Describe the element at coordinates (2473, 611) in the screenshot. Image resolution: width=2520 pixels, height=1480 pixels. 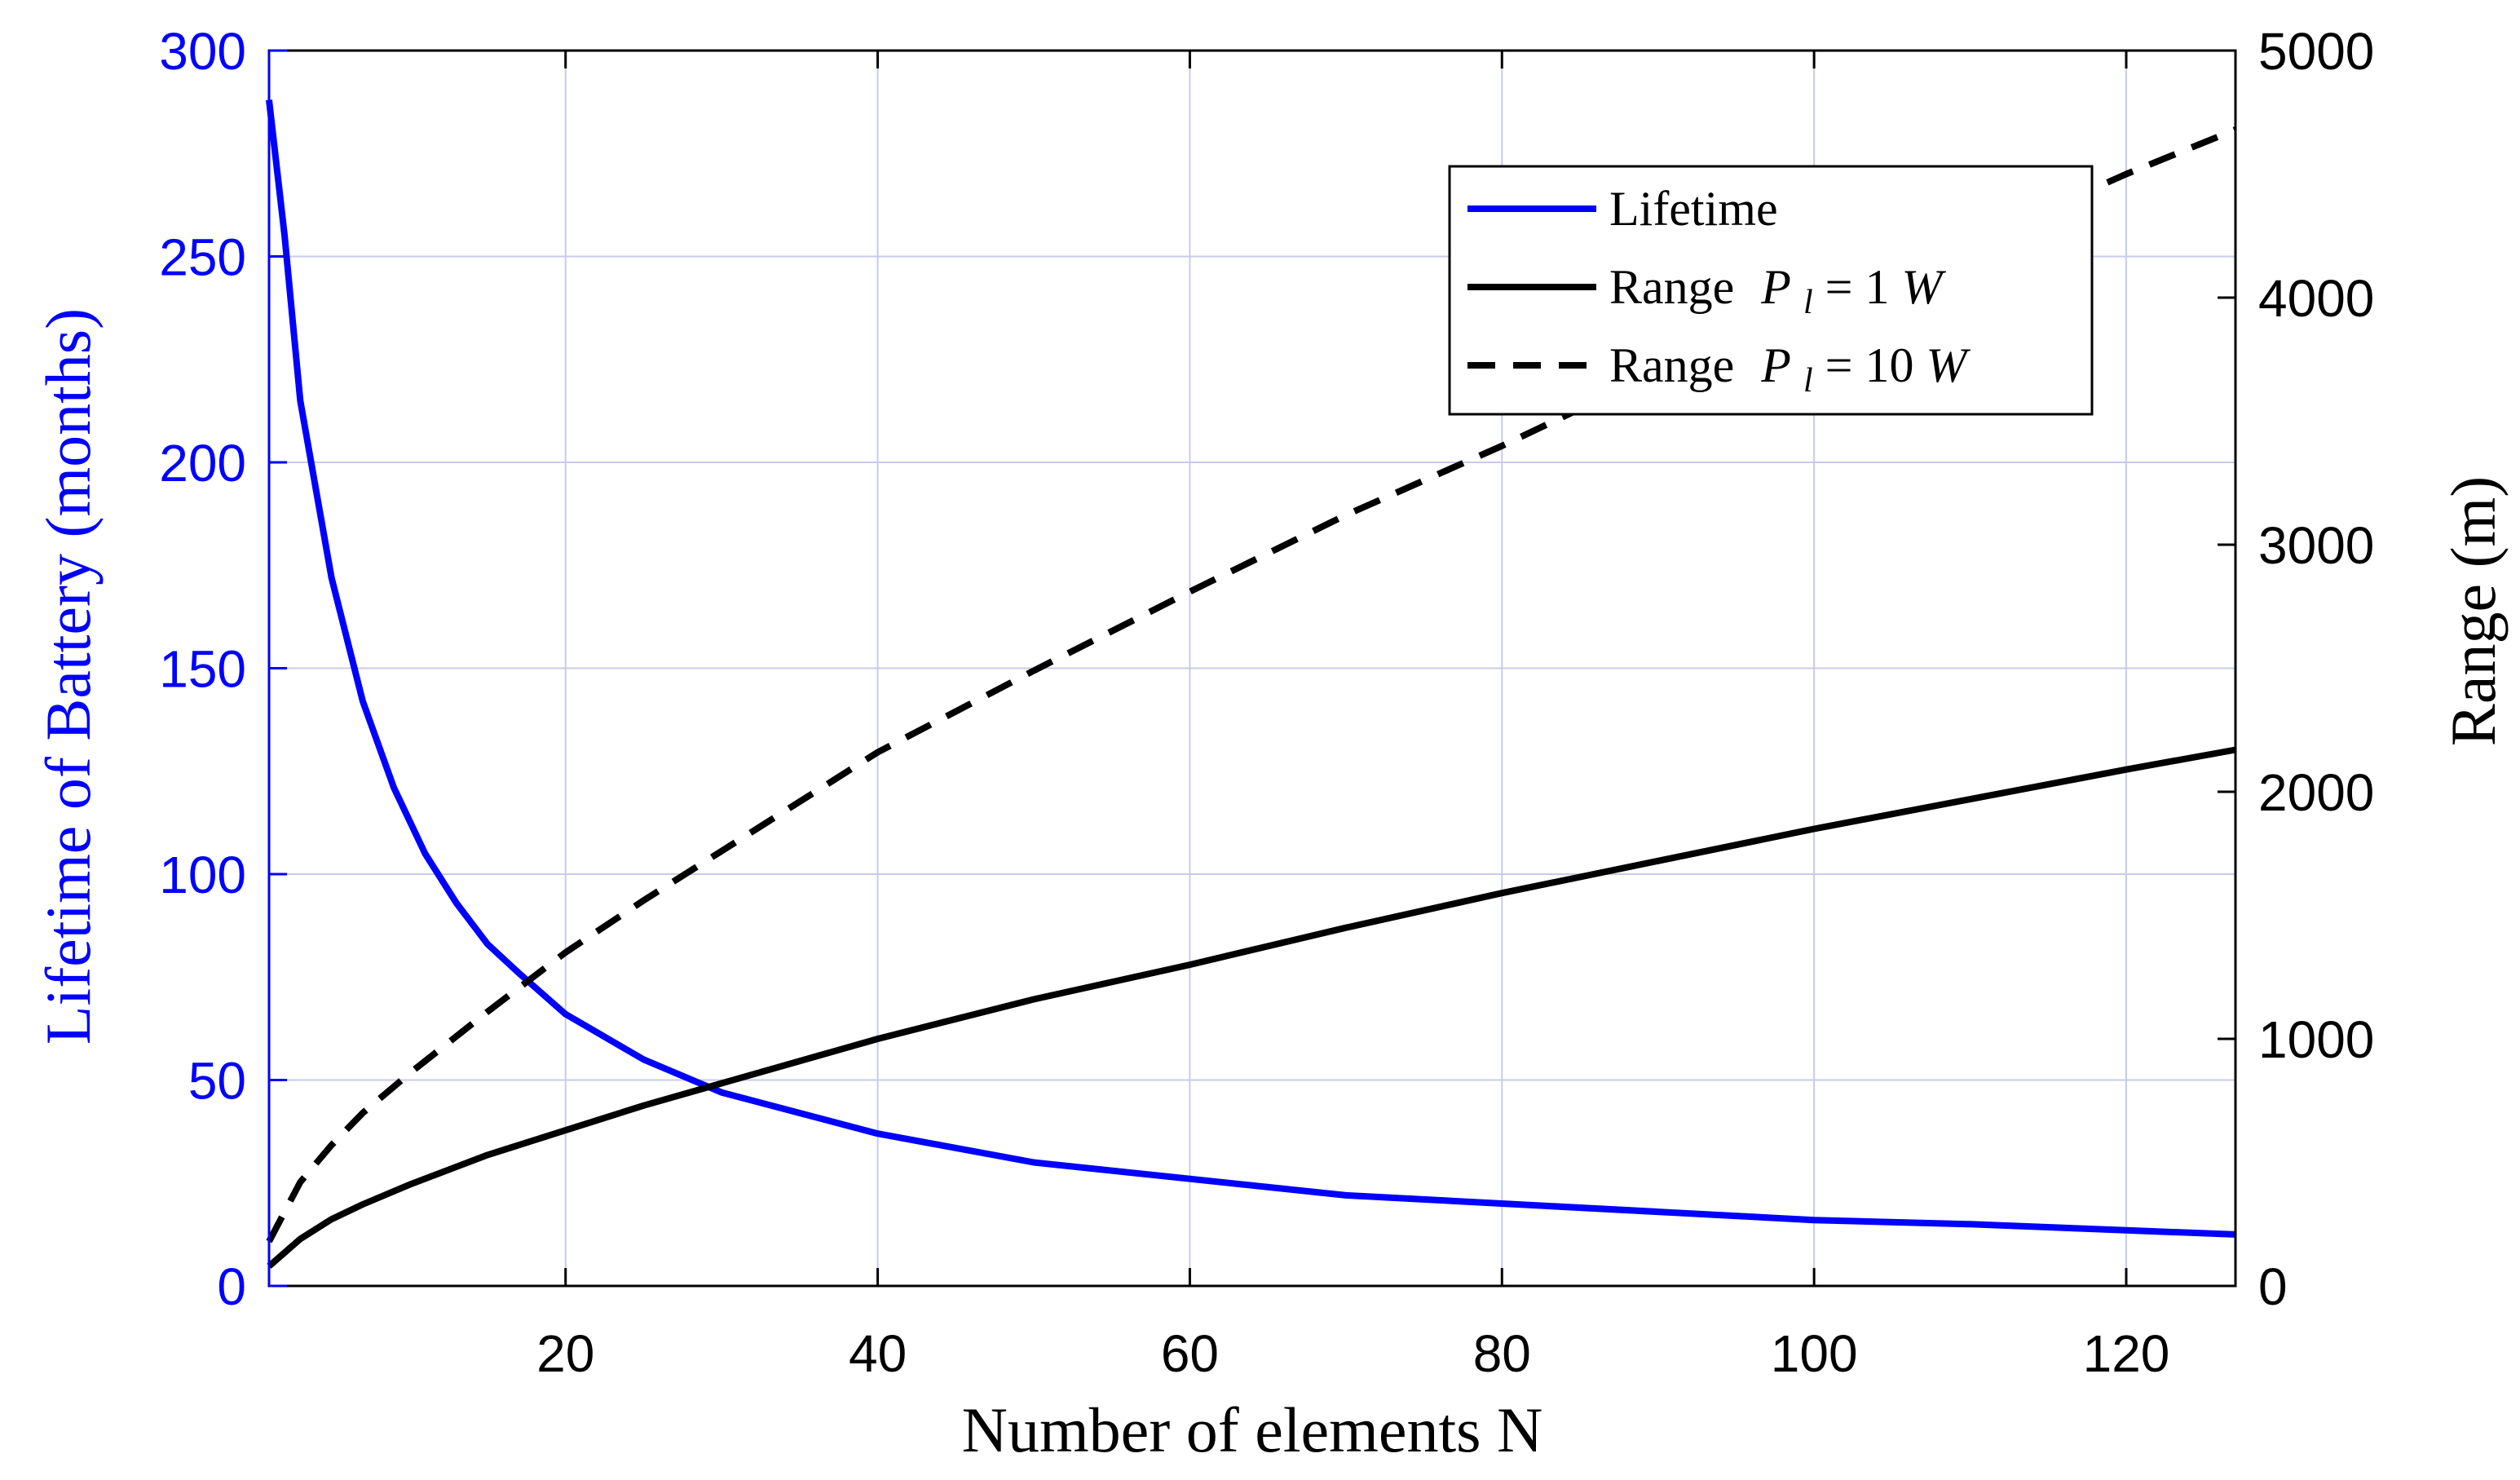
I see `right-y-axis-title: Range (m)` at that location.